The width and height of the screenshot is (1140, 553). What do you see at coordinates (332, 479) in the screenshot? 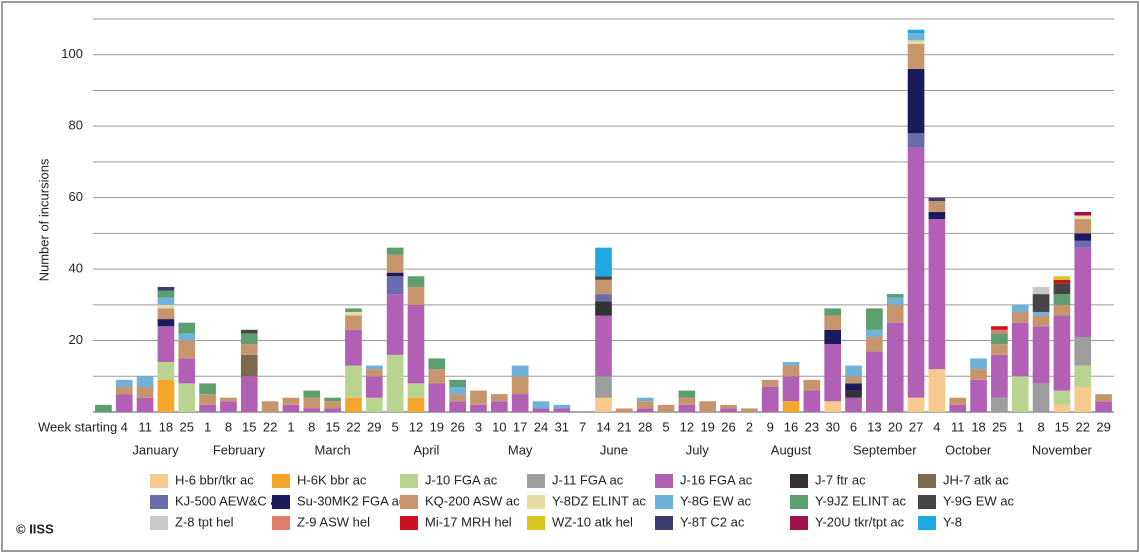
I see `legend-label: H-6K bbr ac` at bounding box center [332, 479].